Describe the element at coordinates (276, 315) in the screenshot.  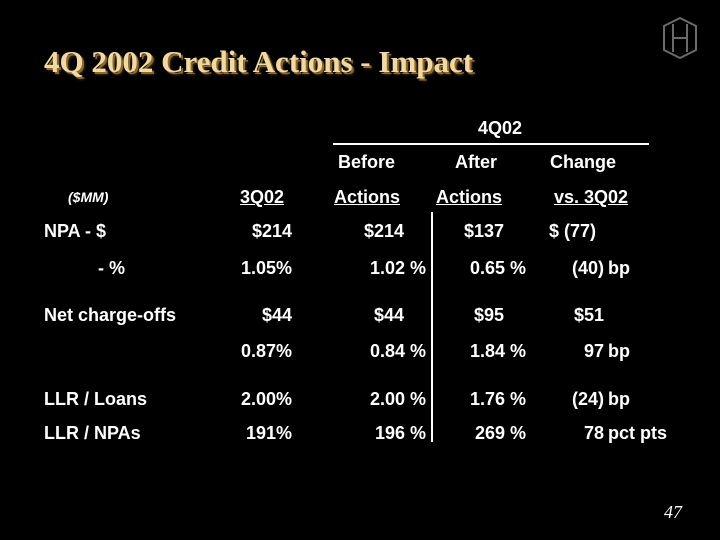
I see `cell-3q02: $44` at that location.